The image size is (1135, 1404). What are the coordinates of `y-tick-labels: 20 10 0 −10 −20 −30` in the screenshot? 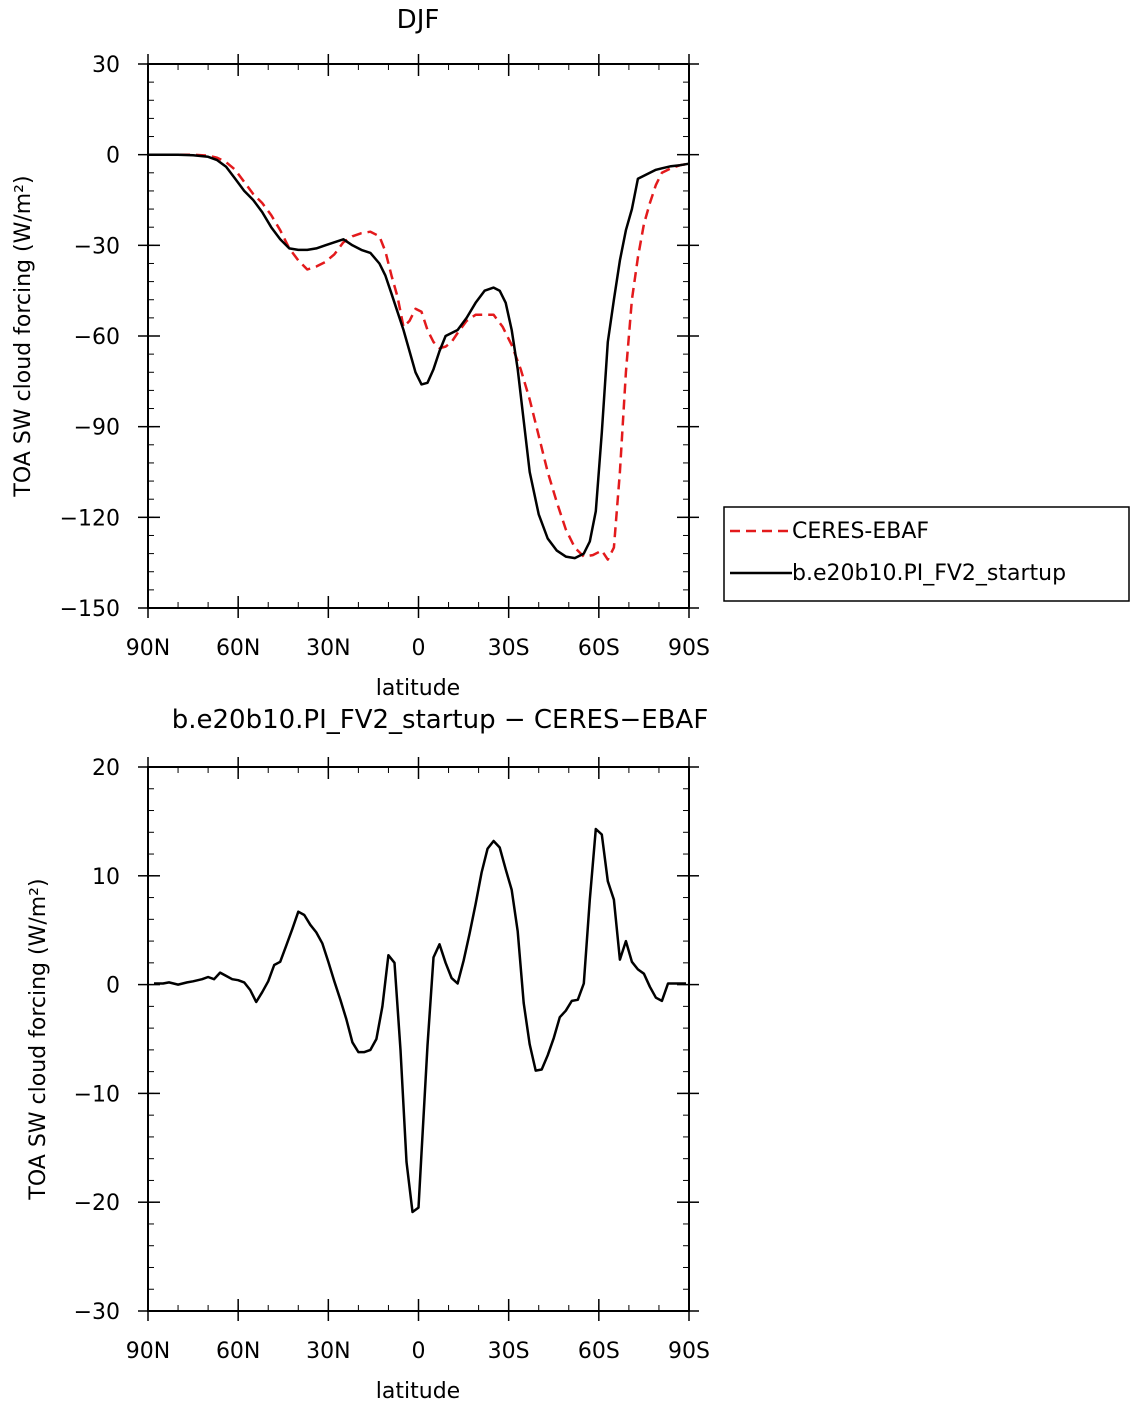 It's located at (97, 1040).